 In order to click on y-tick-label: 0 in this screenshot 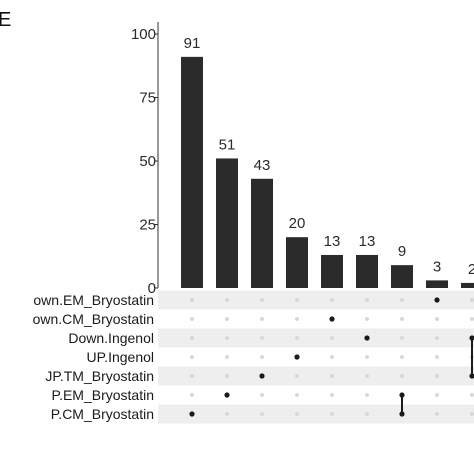, I will do `click(152, 288)`.